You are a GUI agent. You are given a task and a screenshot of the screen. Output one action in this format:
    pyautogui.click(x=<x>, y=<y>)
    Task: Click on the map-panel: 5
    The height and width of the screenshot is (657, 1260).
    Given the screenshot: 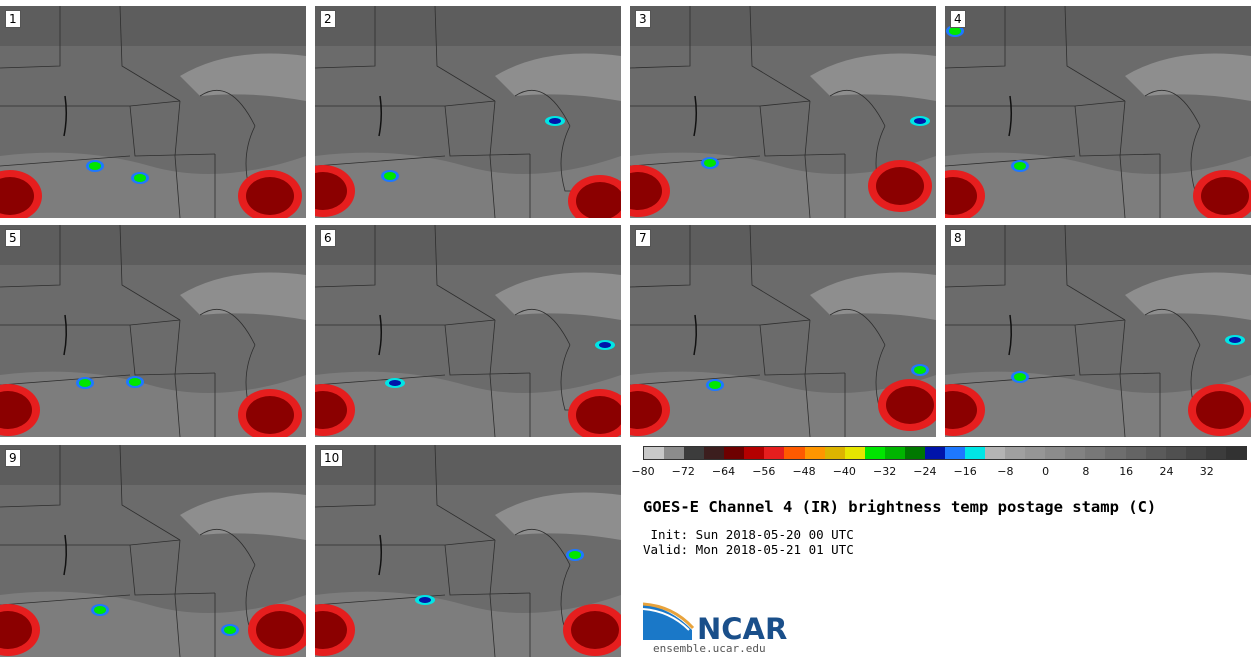 What is the action you would take?
    pyautogui.click(x=153, y=331)
    